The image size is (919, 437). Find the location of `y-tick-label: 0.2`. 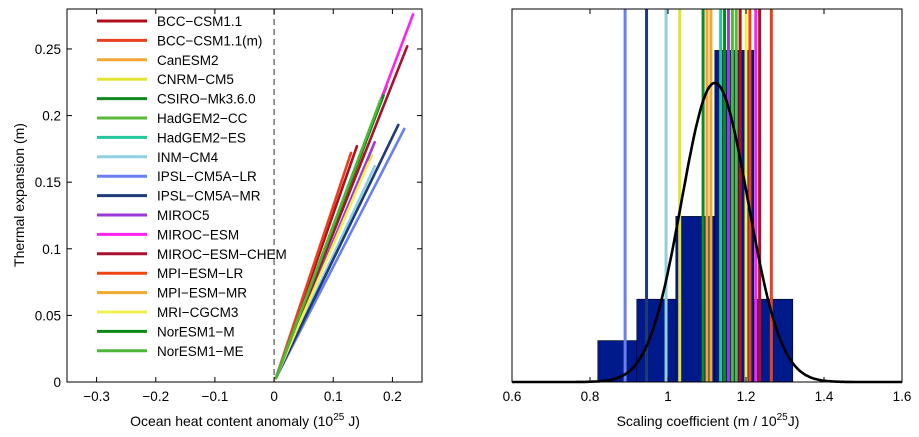

y-tick-label: 0.2 is located at coordinates (51, 116).